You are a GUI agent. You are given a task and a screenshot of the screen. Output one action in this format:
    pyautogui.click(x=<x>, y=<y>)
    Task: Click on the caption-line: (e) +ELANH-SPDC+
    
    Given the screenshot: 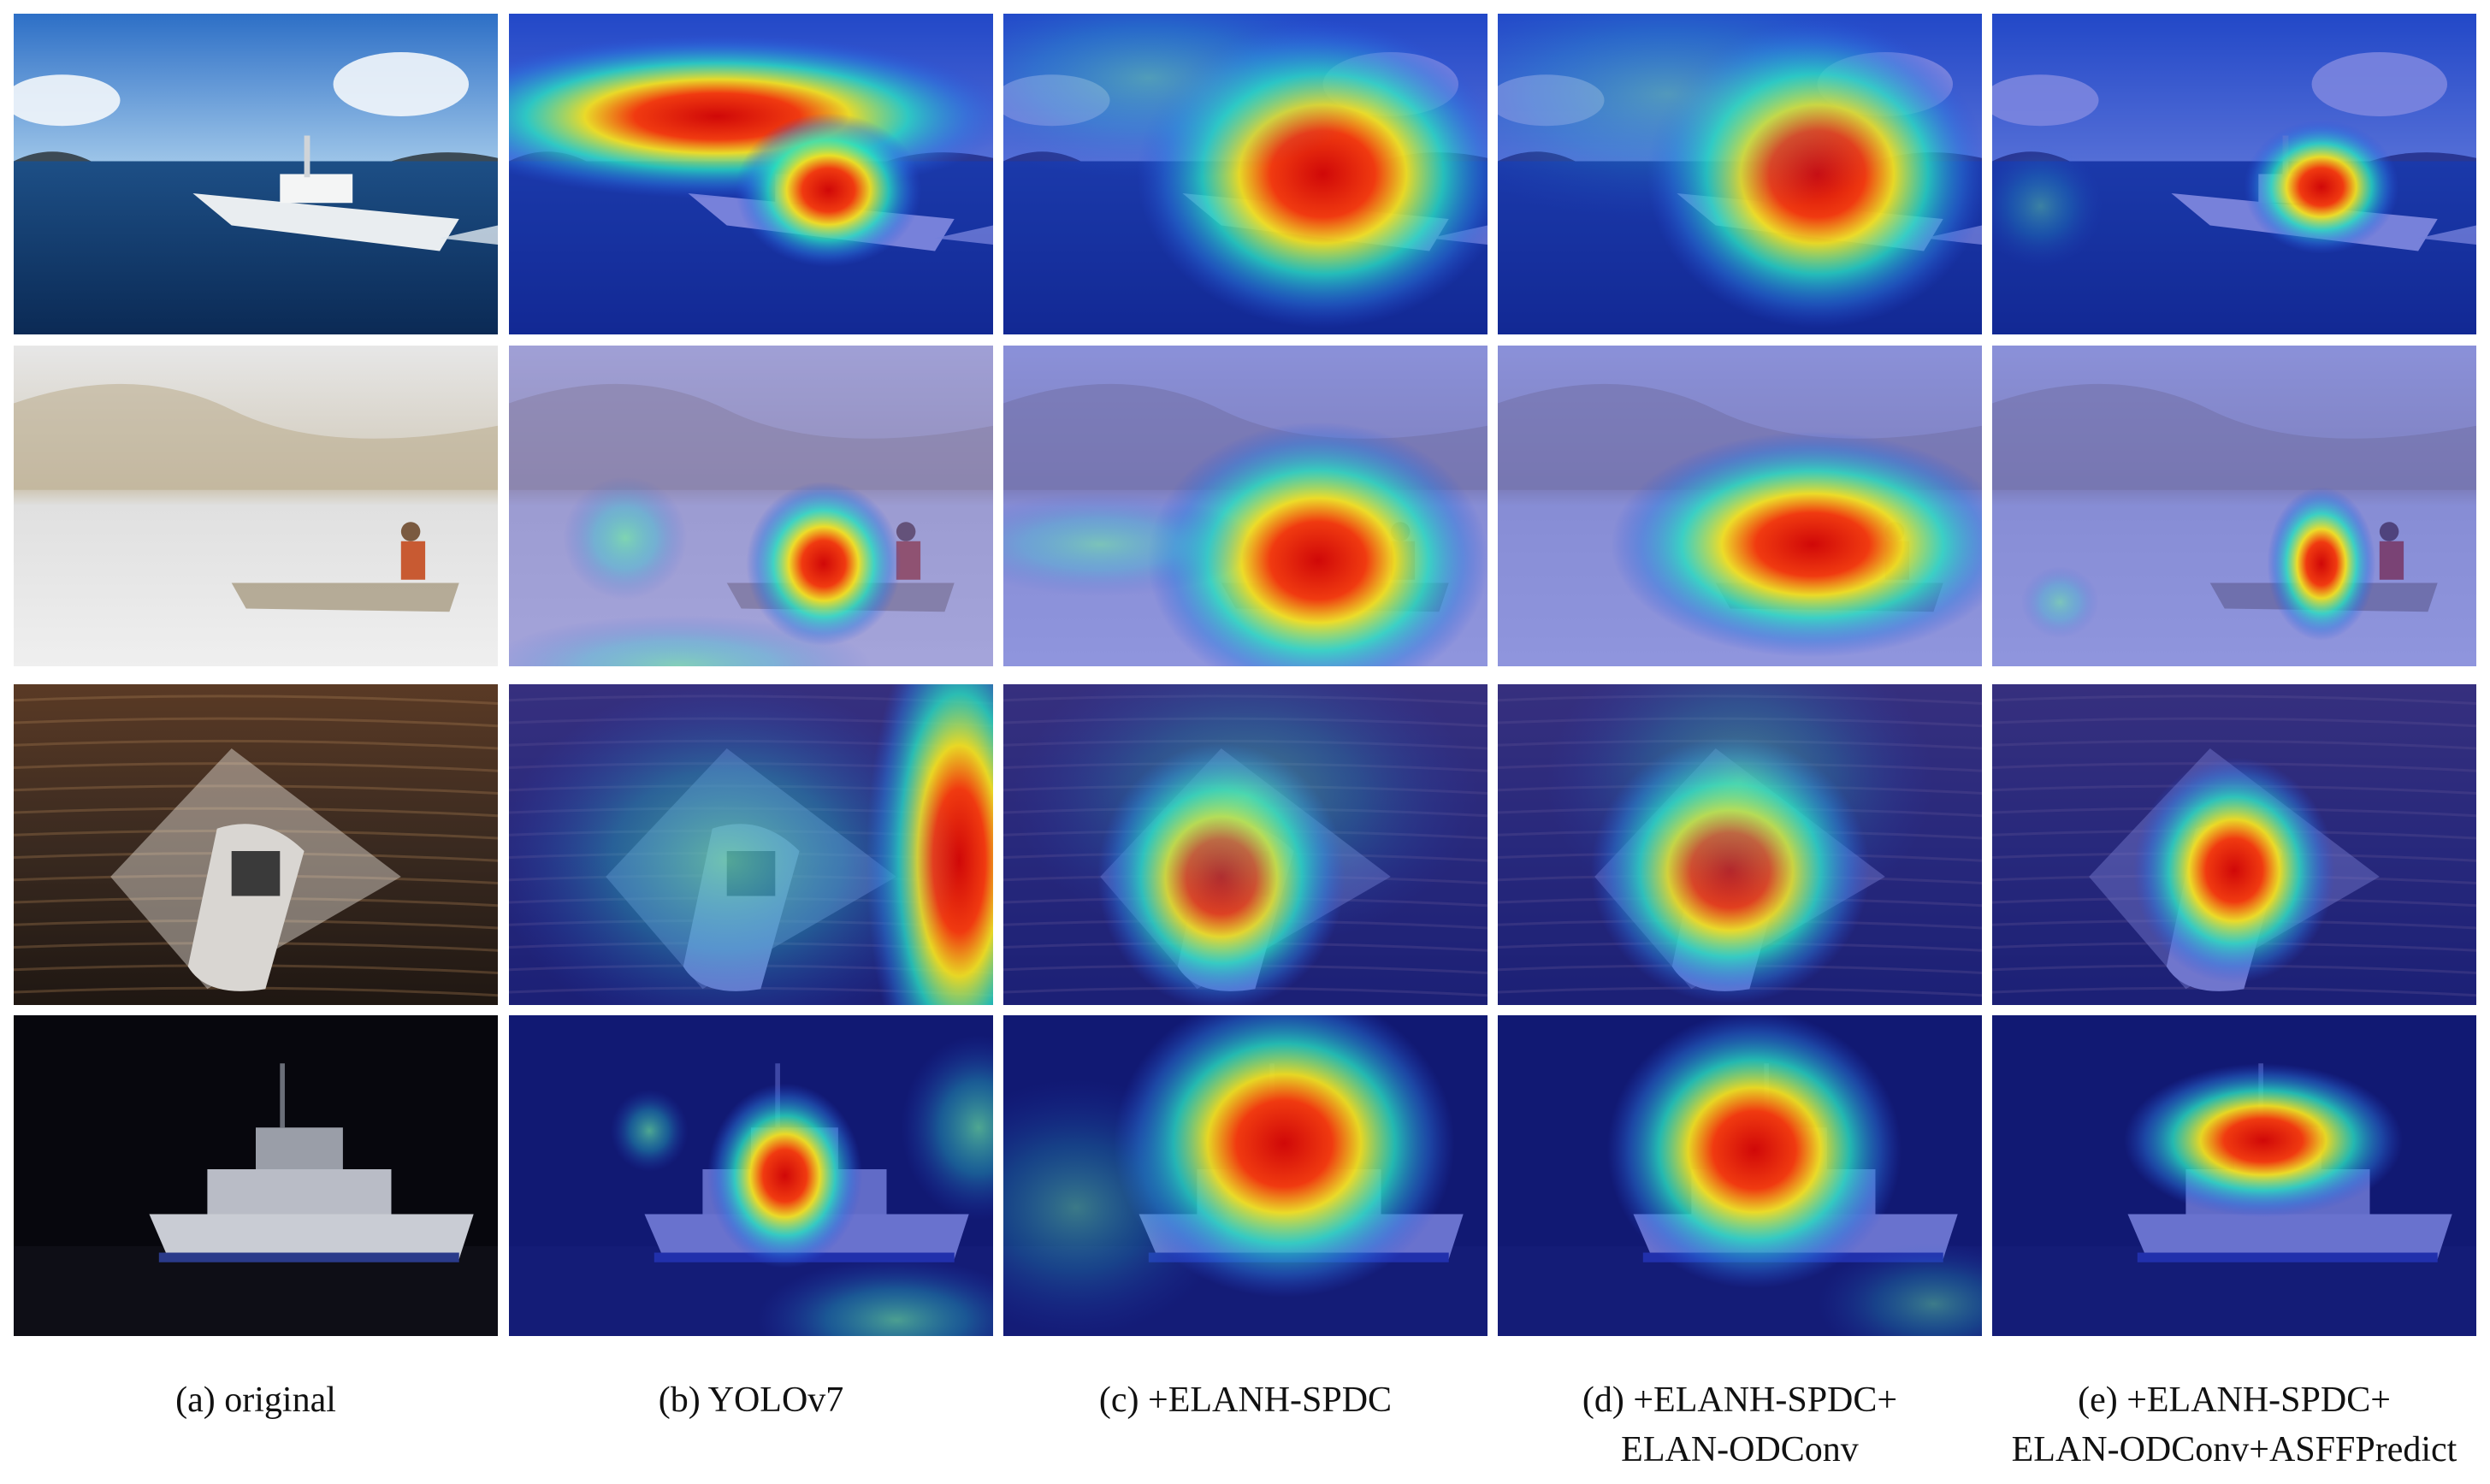 What is the action you would take?
    pyautogui.click(x=2234, y=1400)
    